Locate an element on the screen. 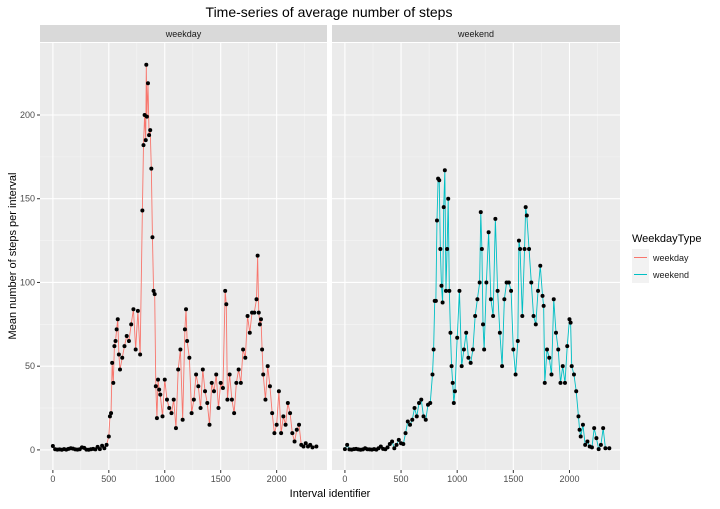 Image resolution: width=720 pixels, height=509 pixels. legend-label-weekday: weekday is located at coordinates (670, 258).